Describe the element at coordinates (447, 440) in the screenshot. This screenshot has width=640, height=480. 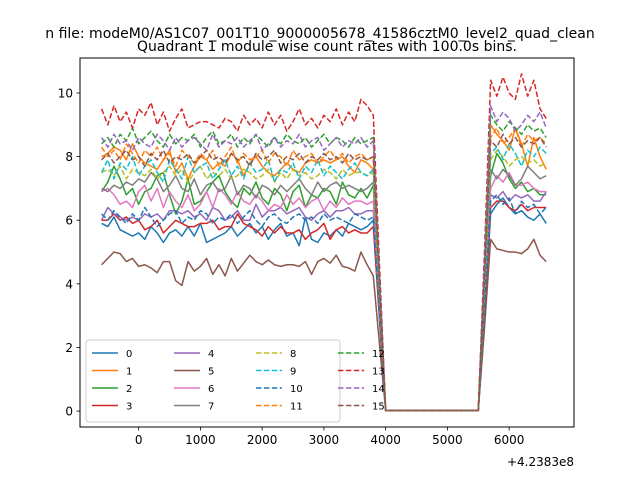
I see `x-tick-label: 5000` at that location.